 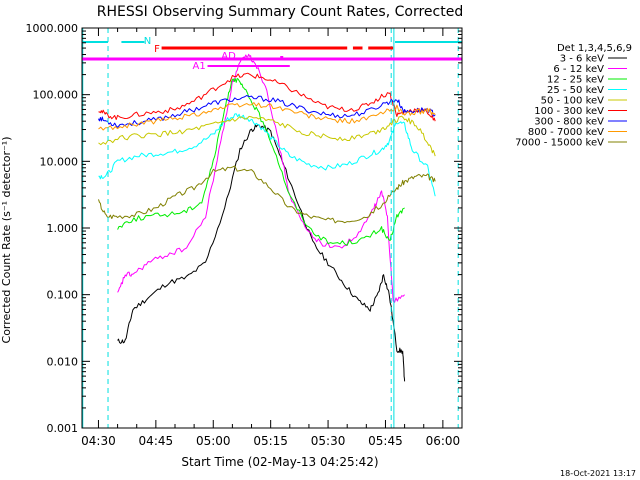 What do you see at coordinates (156, 441) in the screenshot?
I see `x-tick-label: 04:45` at bounding box center [156, 441].